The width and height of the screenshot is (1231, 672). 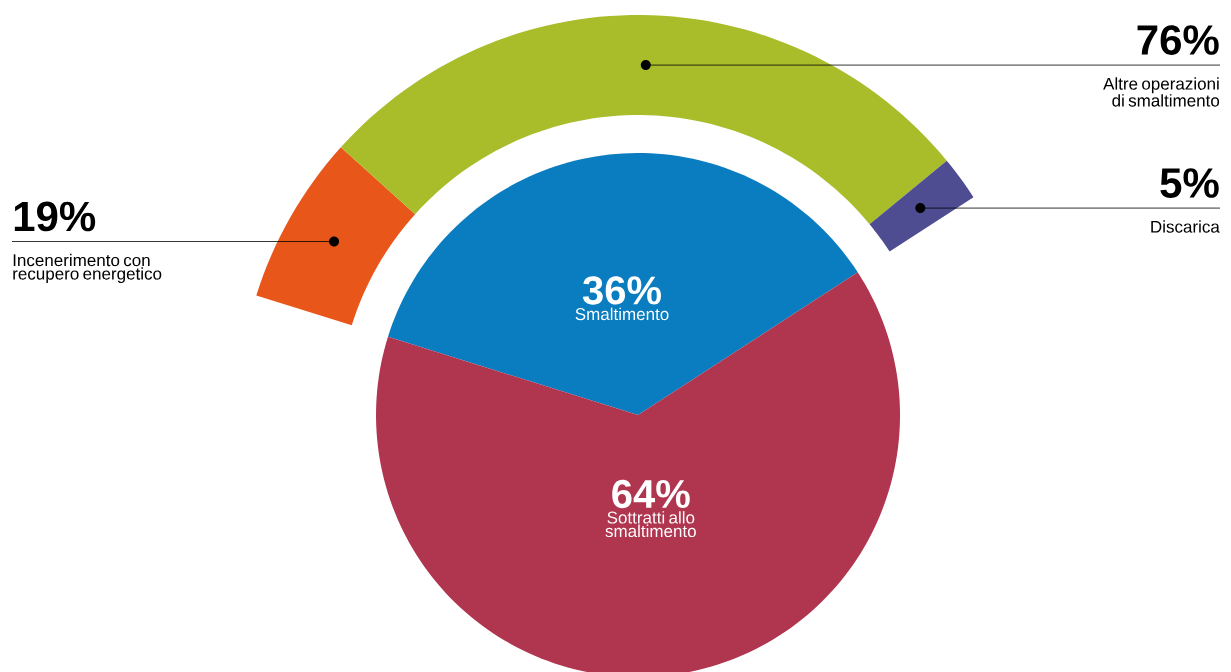 What do you see at coordinates (651, 494) in the screenshot?
I see `data-label: 64%` at bounding box center [651, 494].